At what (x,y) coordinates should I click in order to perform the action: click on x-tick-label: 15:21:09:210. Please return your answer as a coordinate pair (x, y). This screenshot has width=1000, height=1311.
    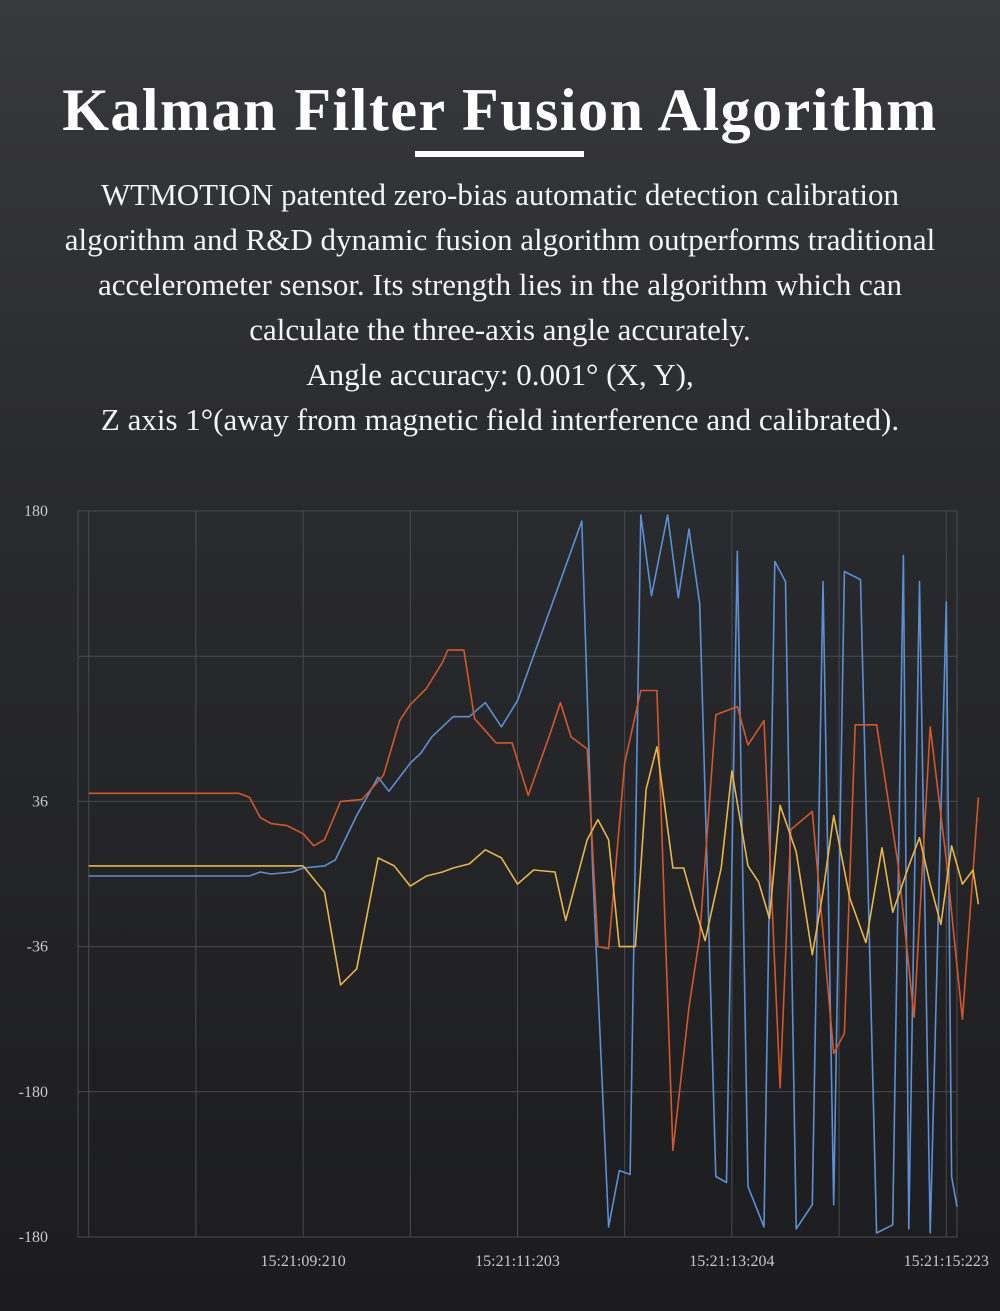
    Looking at the image, I should click on (302, 1261).